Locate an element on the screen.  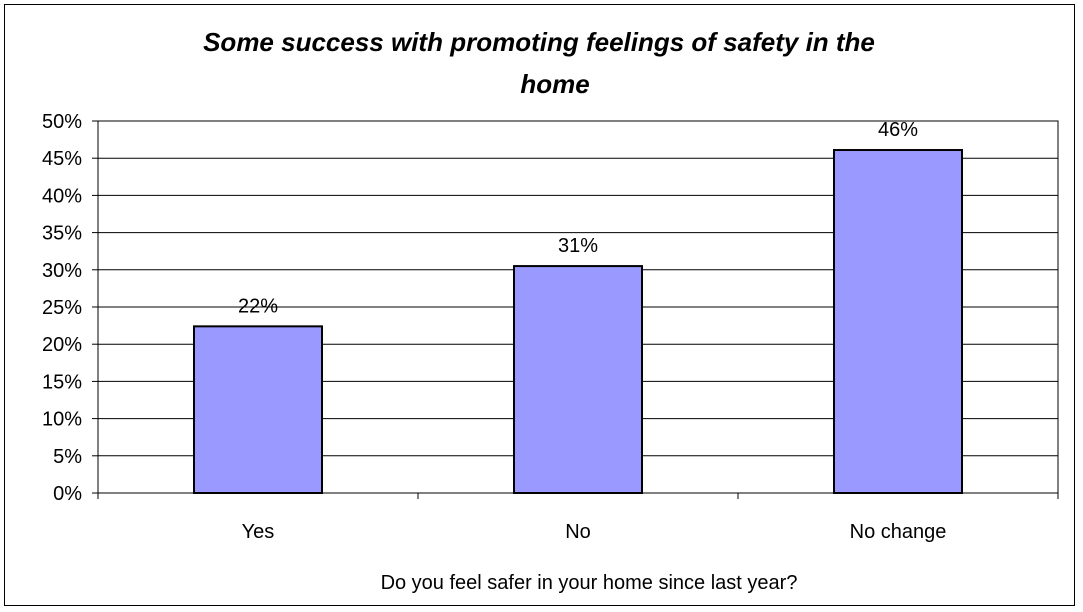
y-tick-label: 25% is located at coordinates (62, 308).